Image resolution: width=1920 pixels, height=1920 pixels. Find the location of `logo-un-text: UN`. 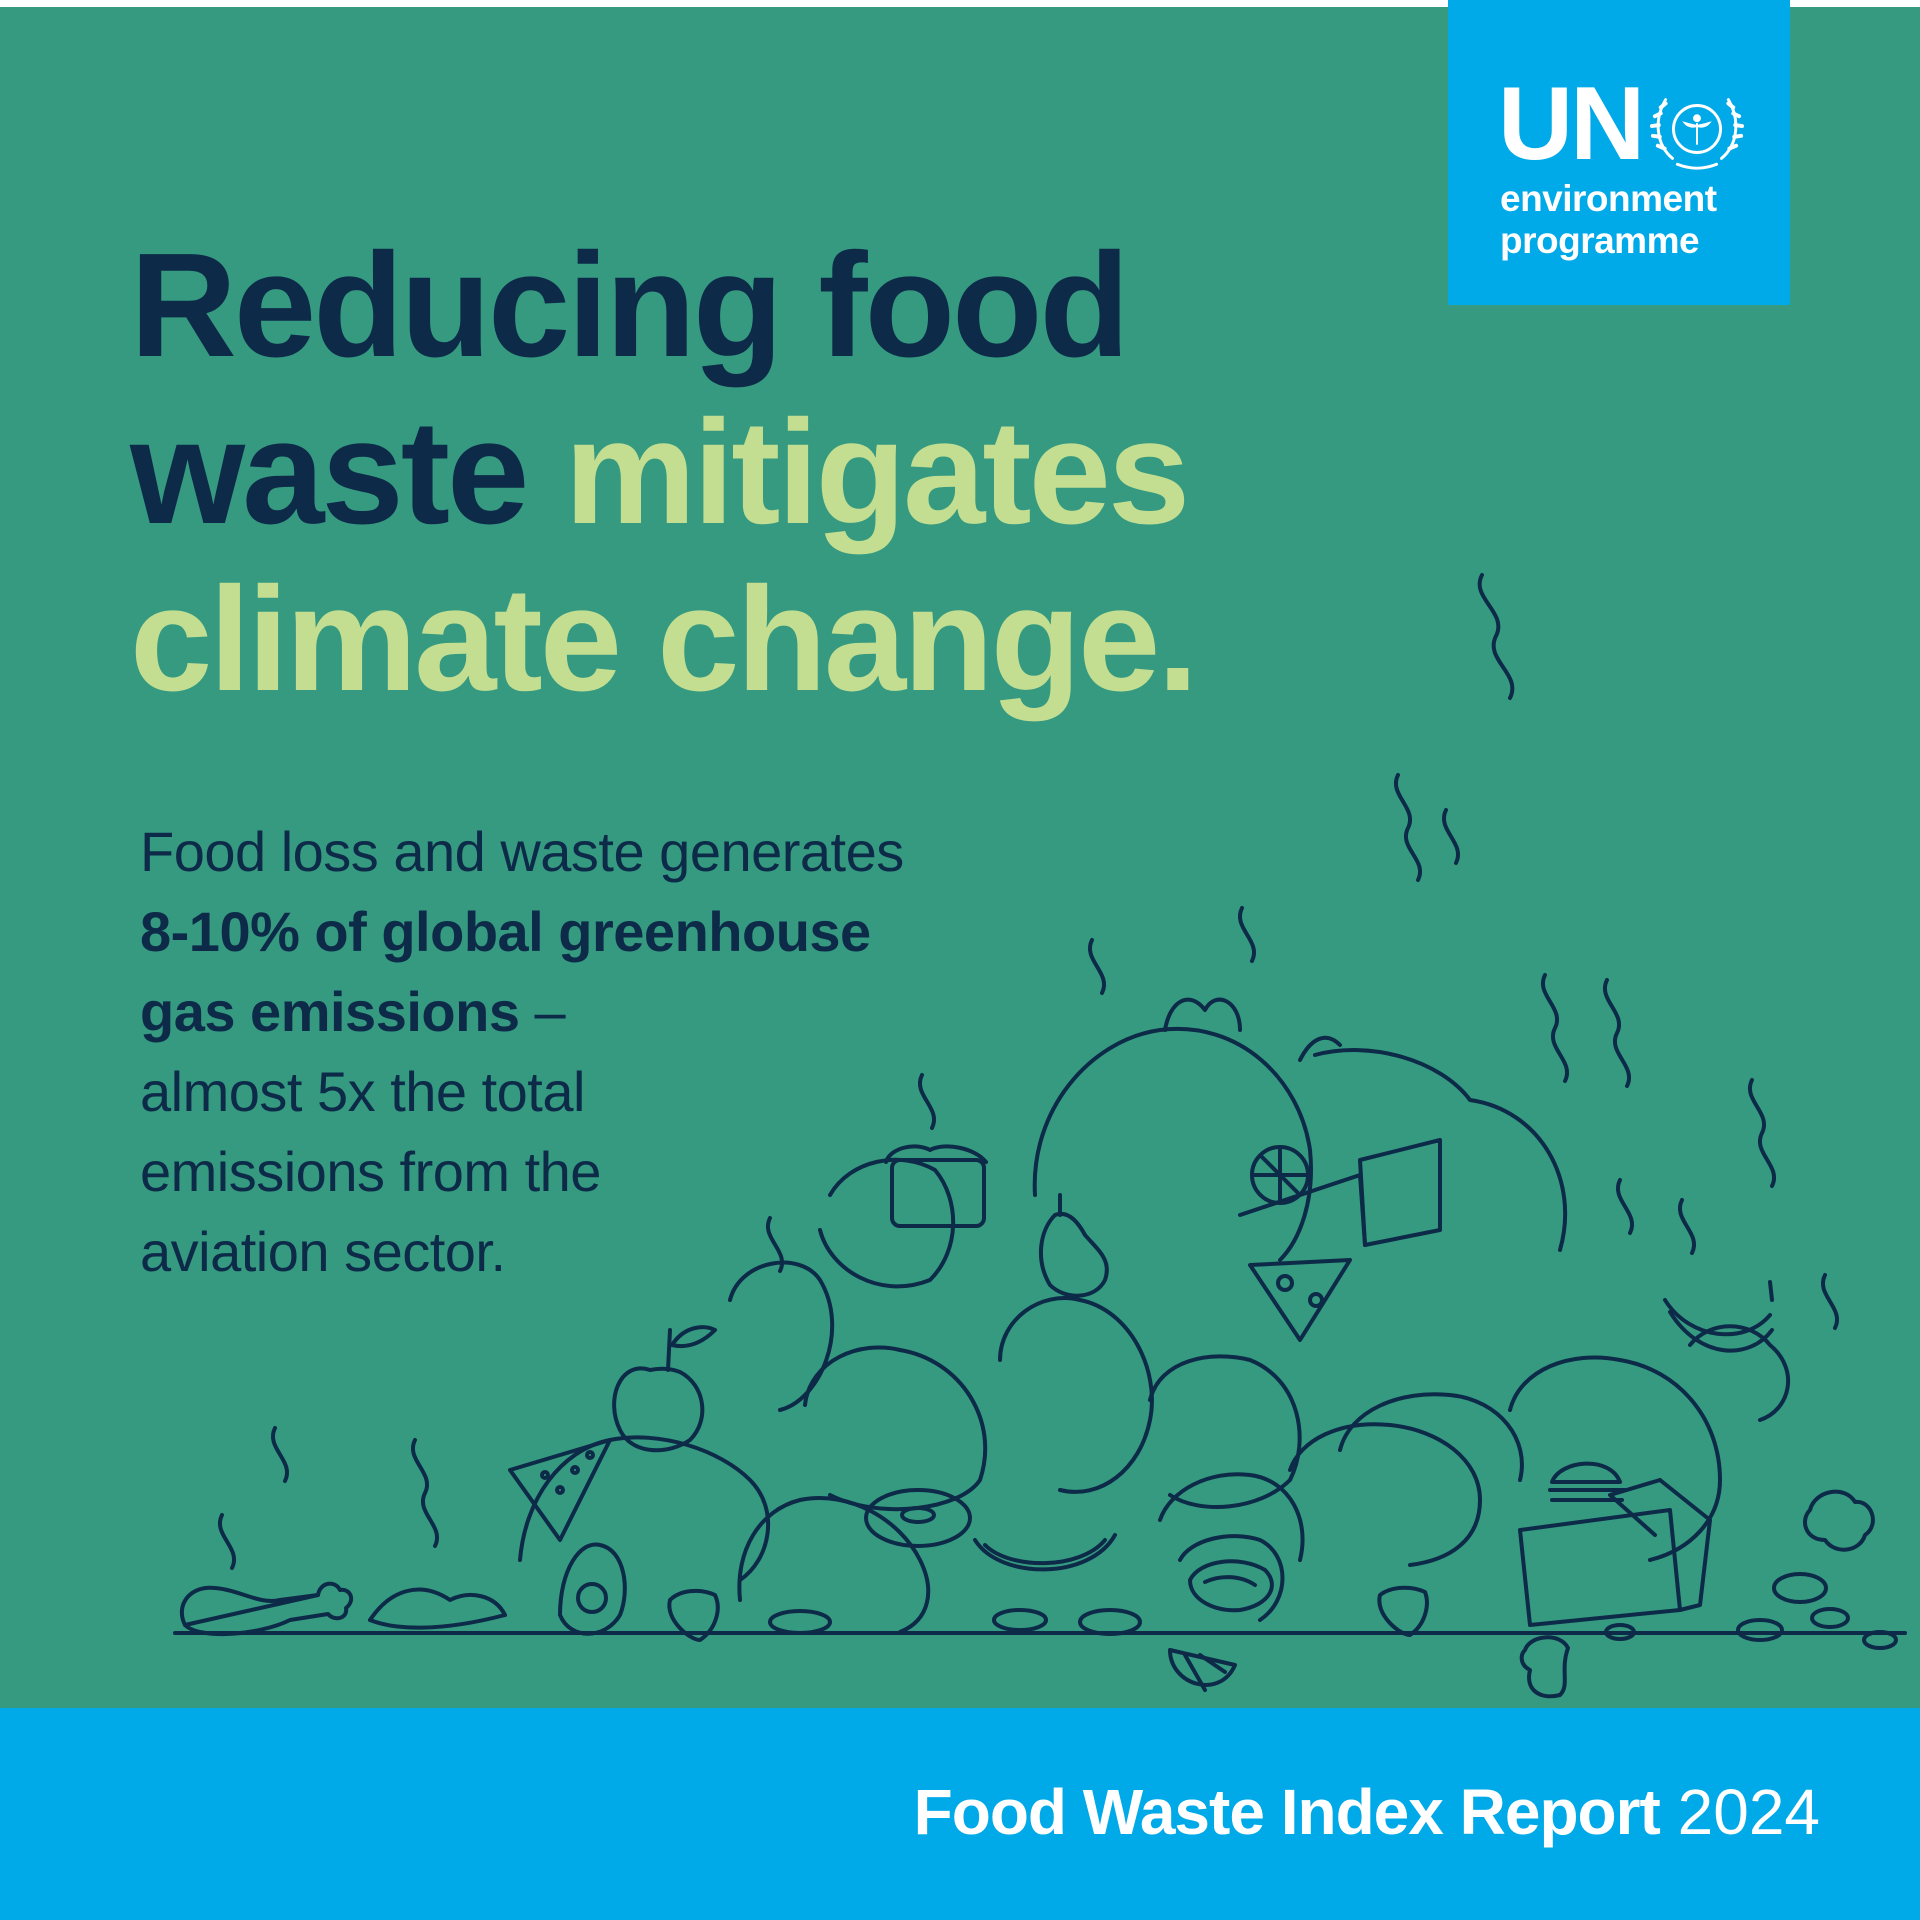

logo-un-text: UN is located at coordinates (1571, 124).